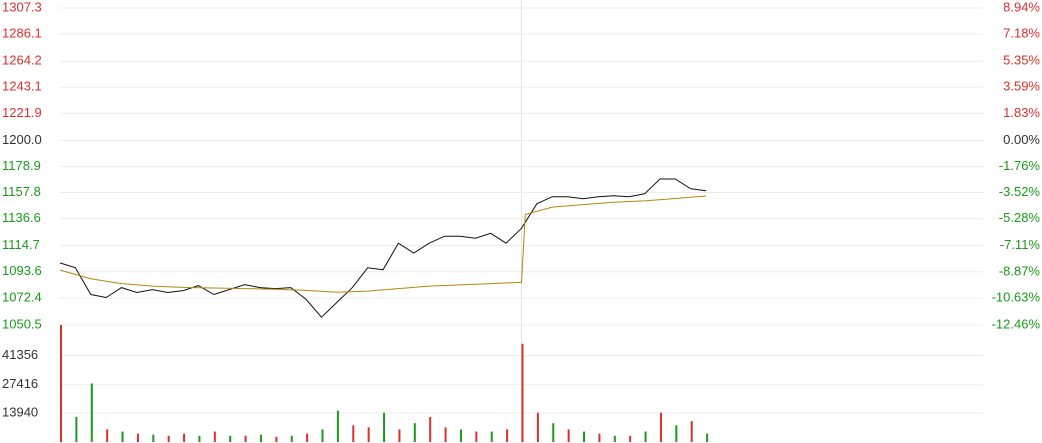 This screenshot has width=1042, height=443. What do you see at coordinates (22, 112) in the screenshot?
I see `y-tick-label: 1221.9` at bounding box center [22, 112].